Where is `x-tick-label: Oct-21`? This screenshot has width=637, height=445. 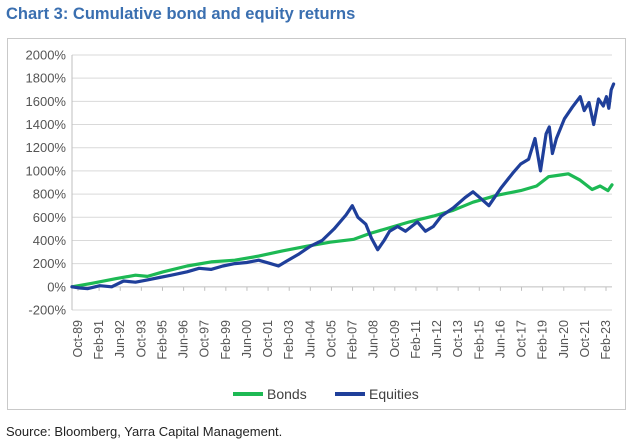 x-tick-label: Oct-21 is located at coordinates (585, 339).